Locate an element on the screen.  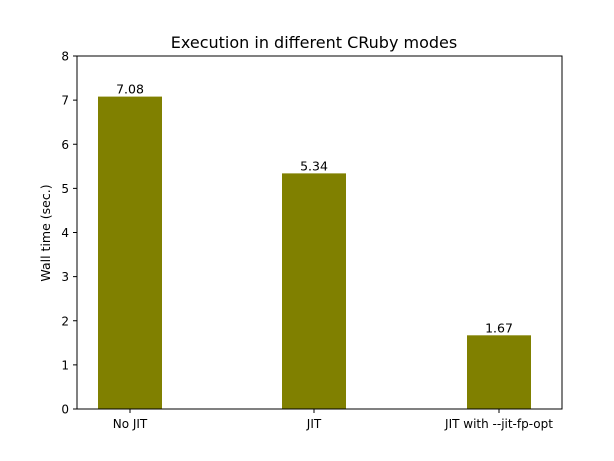
y-tick-label: 3 is located at coordinates (65, 277).